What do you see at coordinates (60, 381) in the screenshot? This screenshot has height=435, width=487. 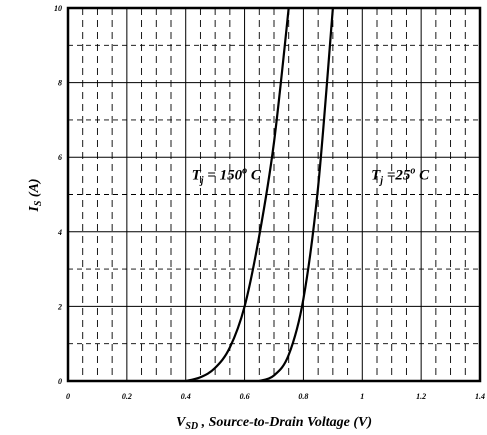 I see `y-tick-label: 0` at bounding box center [60, 381].